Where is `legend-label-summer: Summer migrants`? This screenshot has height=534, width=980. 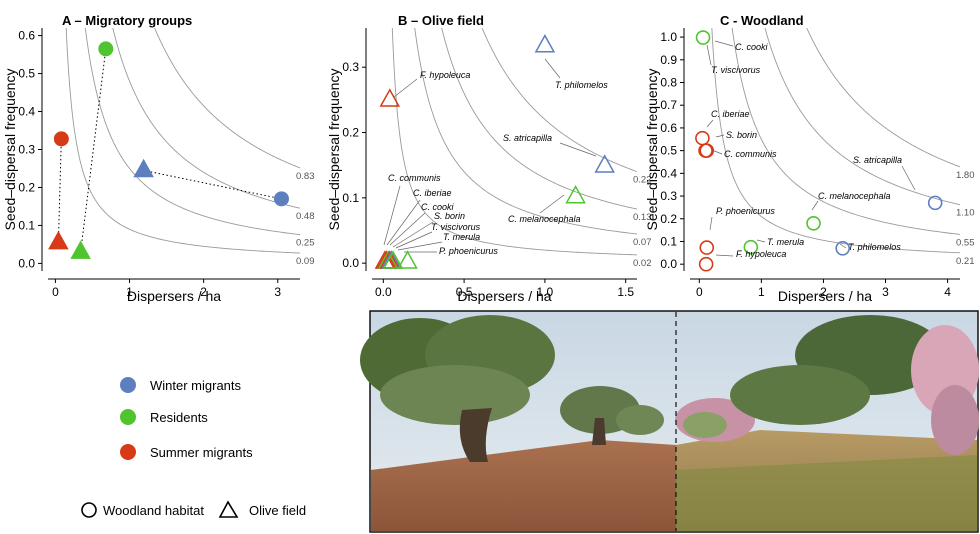 legend-label-summer: Summer migrants is located at coordinates (201, 452).